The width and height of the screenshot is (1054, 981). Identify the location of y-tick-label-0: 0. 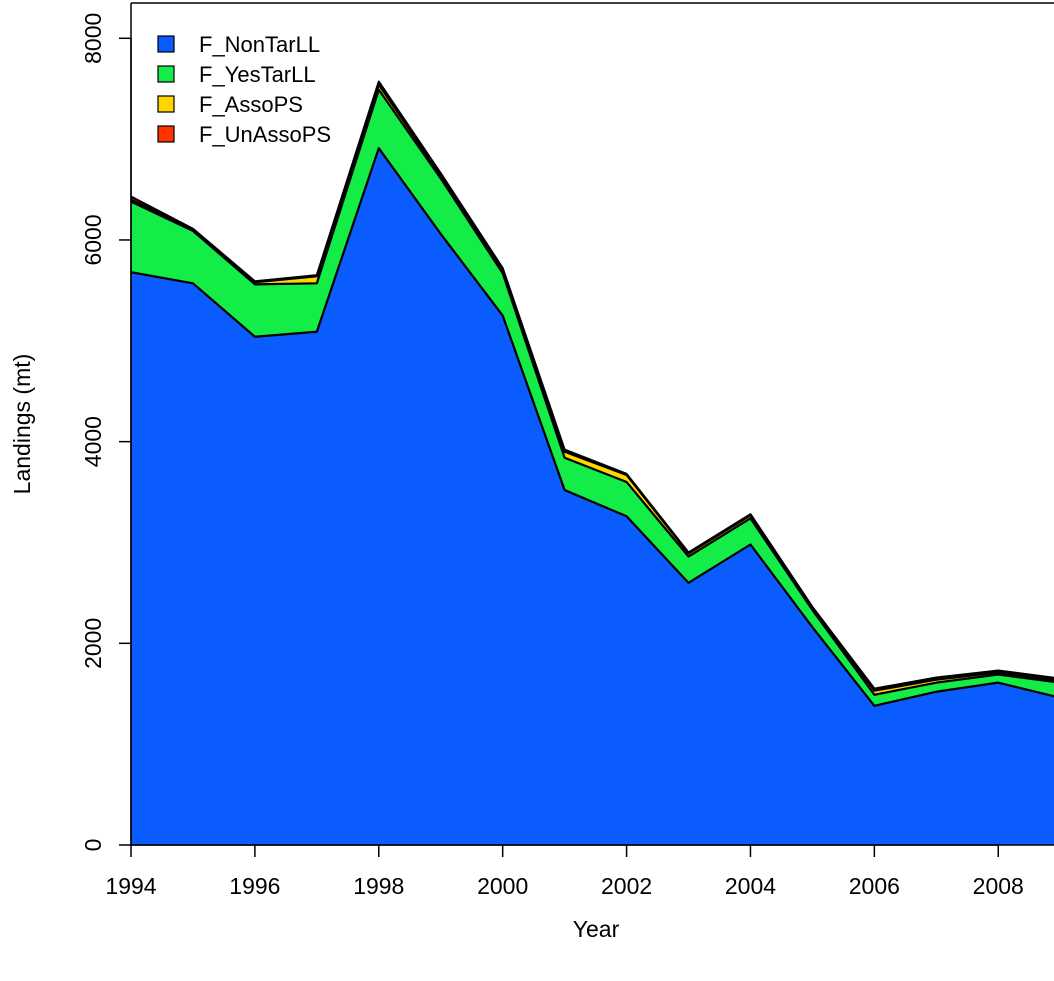
(93, 845).